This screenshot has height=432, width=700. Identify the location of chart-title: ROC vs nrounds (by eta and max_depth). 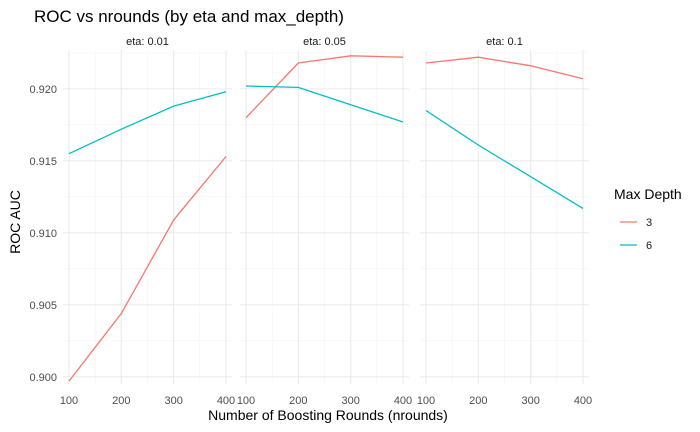
(189, 16).